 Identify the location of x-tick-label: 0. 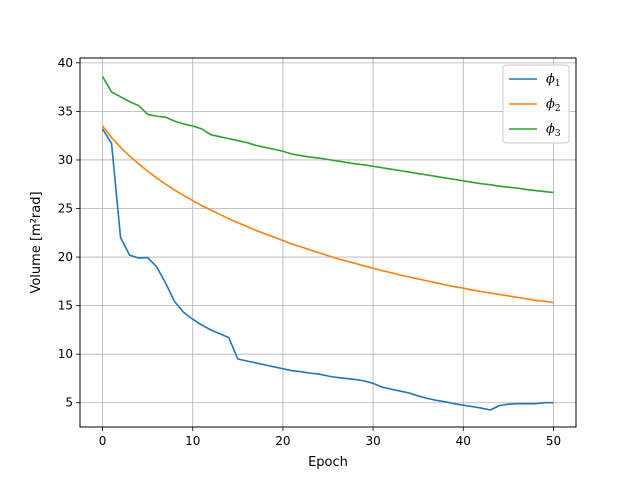
(103, 441).